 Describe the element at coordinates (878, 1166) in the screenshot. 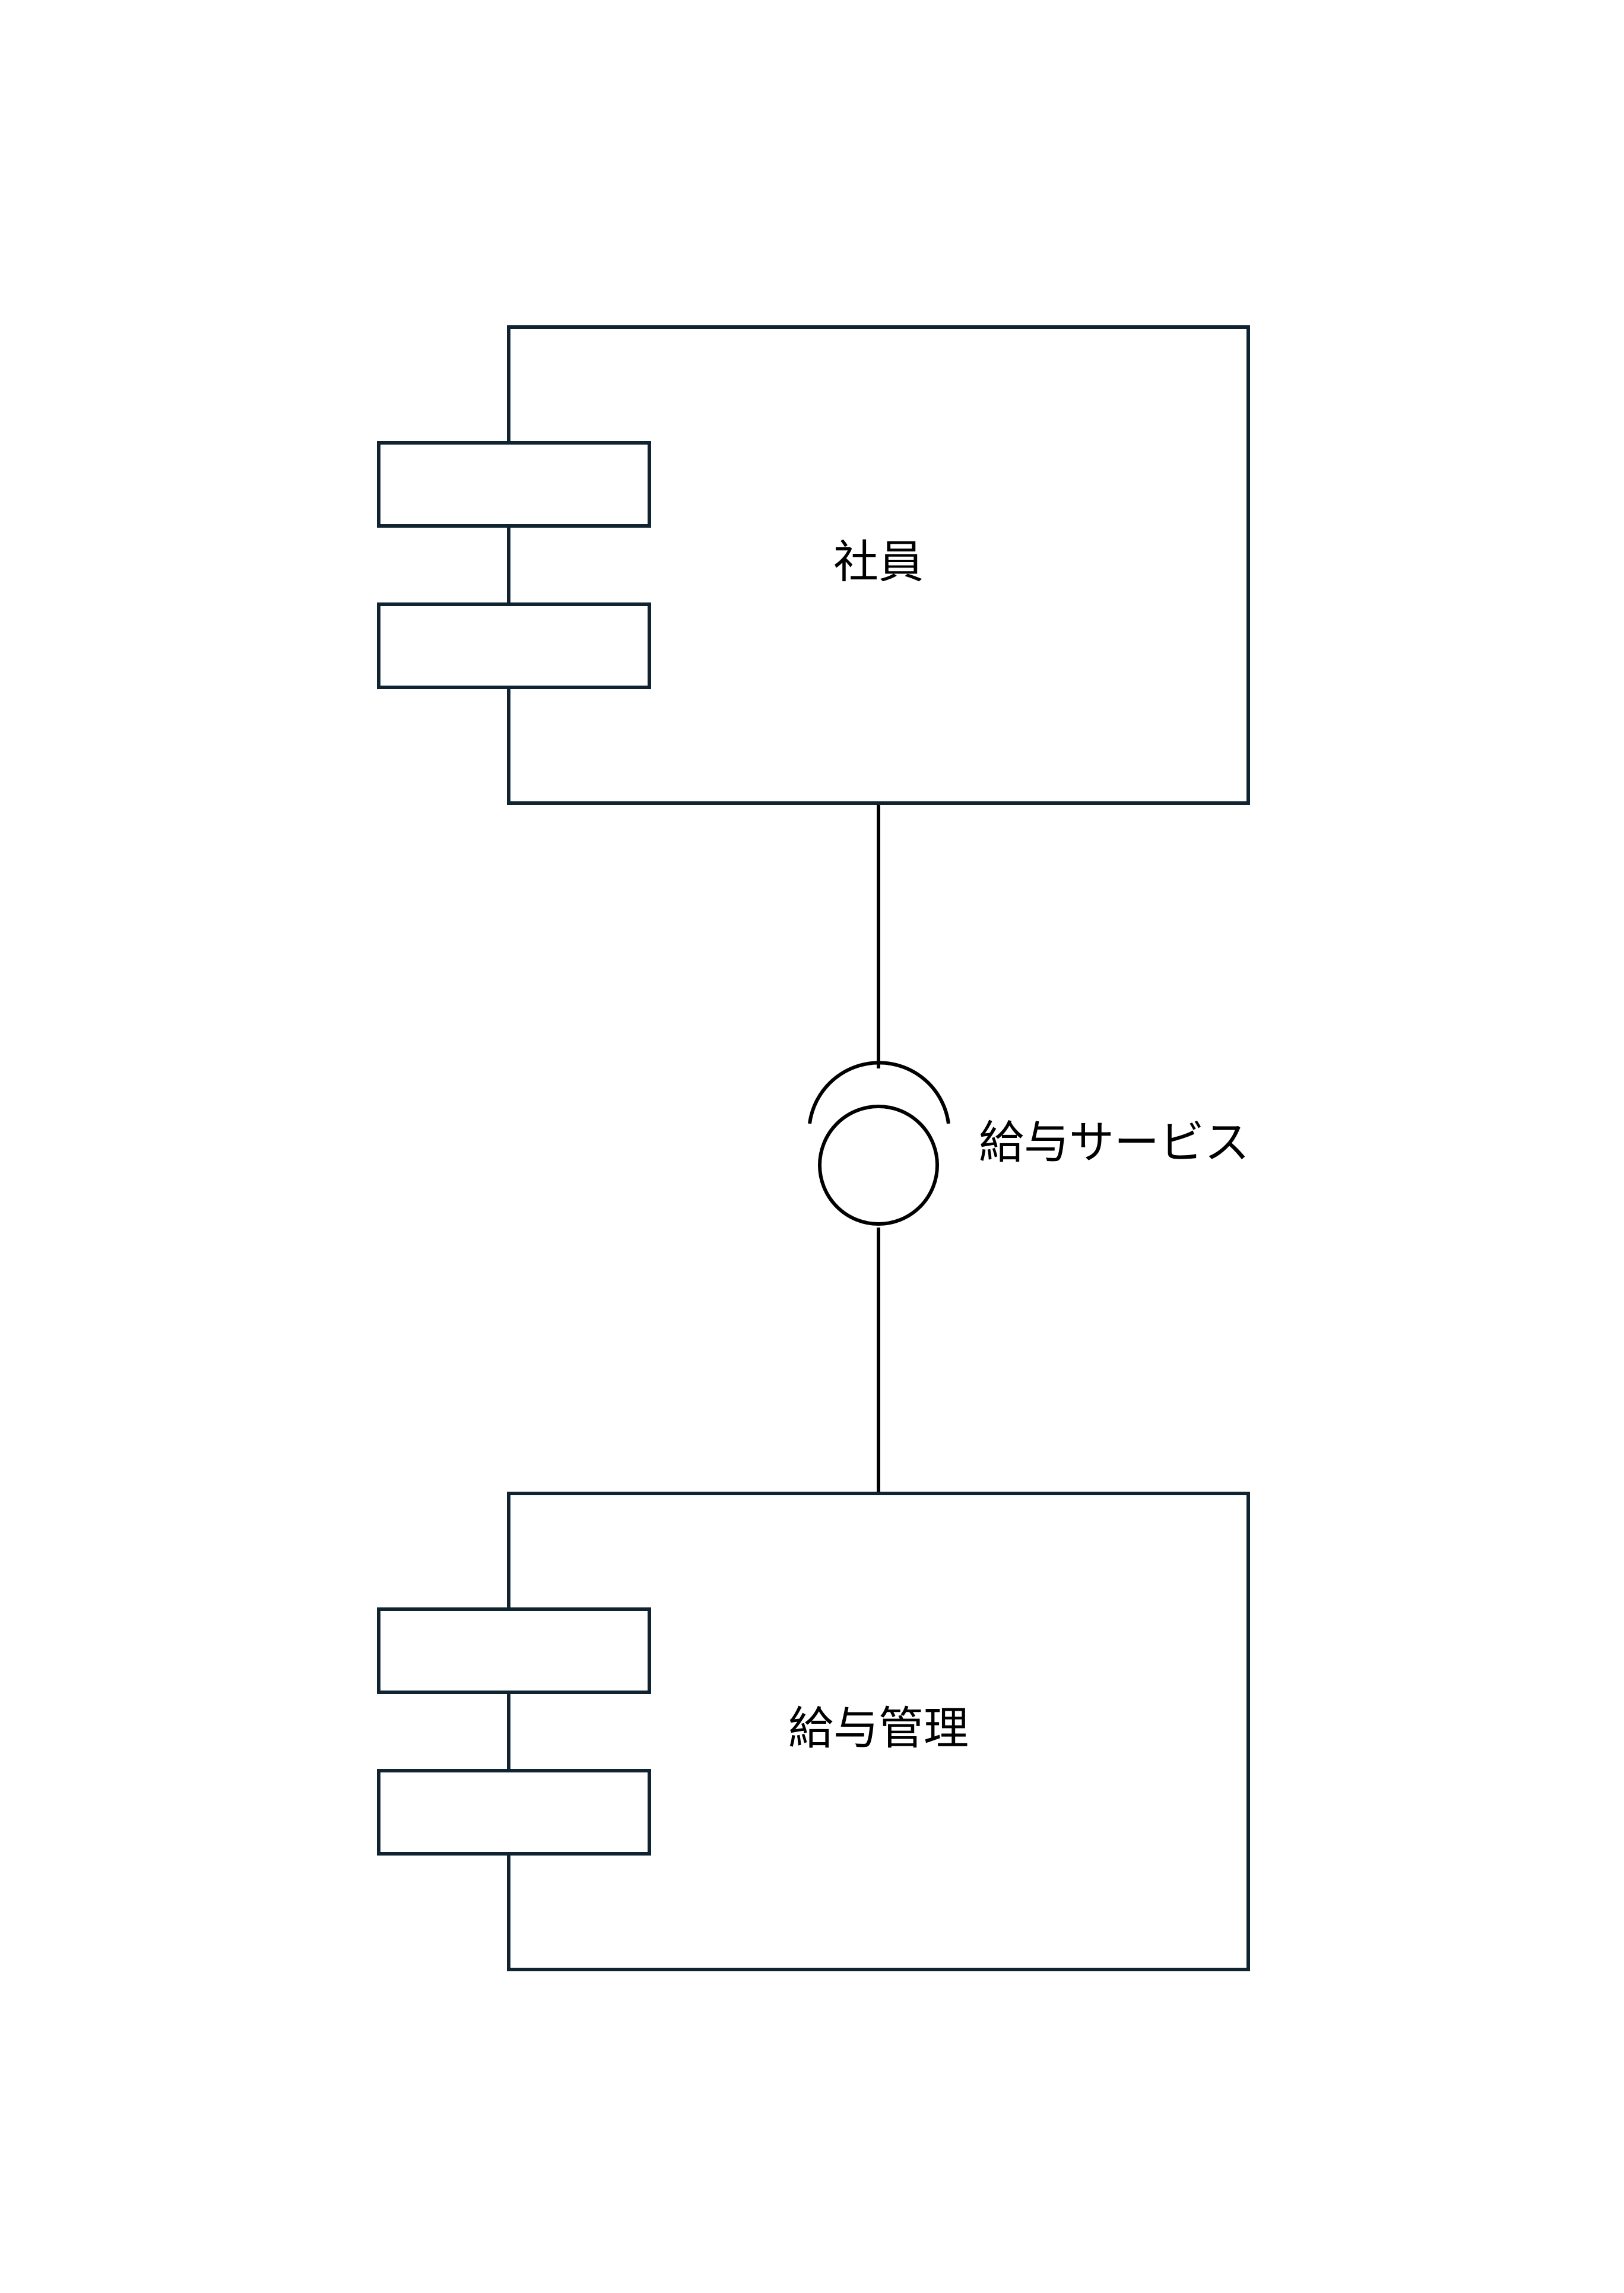

I see `ball-circle` at that location.